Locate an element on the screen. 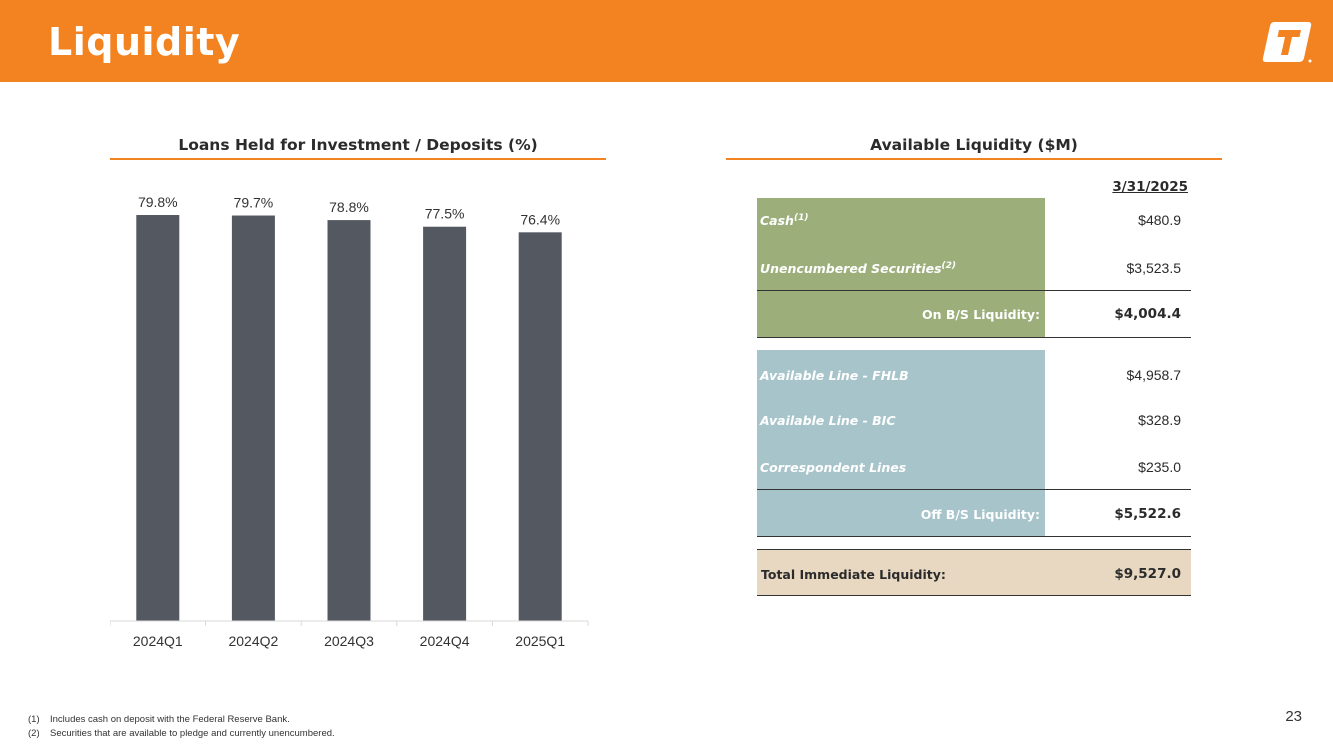  page-number: 23 is located at coordinates (1293, 716).